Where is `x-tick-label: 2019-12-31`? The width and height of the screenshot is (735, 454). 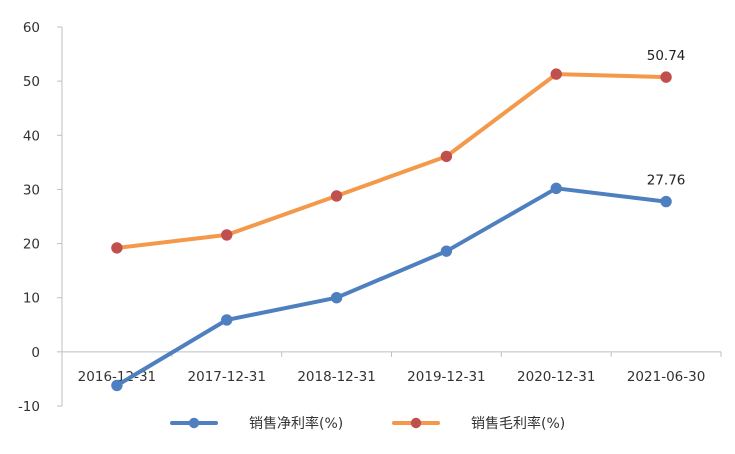
x-tick-label: 2019-12-31 is located at coordinates (446, 377).